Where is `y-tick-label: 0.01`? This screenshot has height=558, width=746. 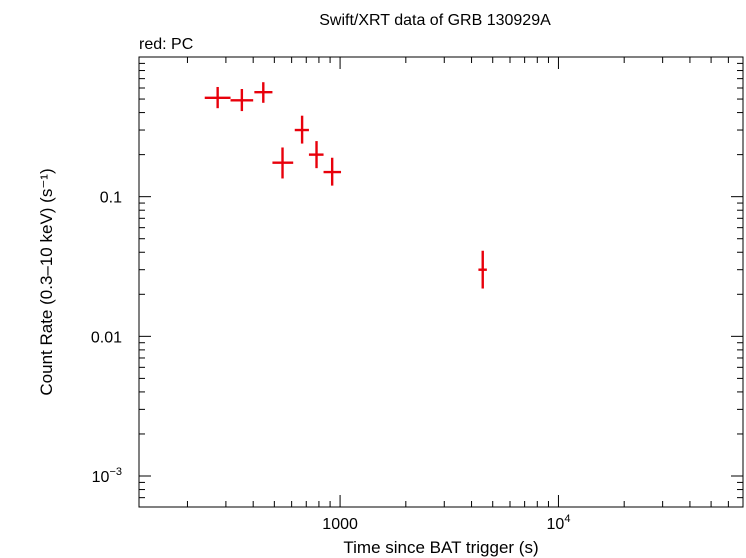
y-tick-label: 0.01 is located at coordinates (106, 337).